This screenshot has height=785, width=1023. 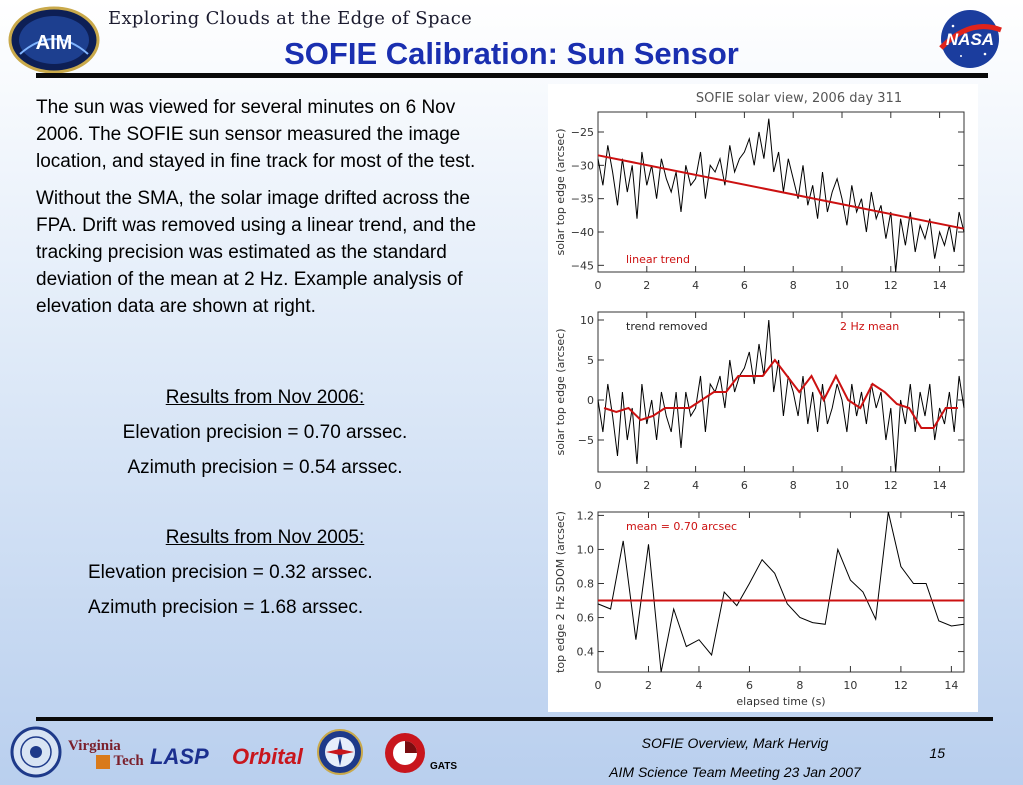 I want to click on virginia-tech-logo-line1: Virginia, so click(x=94, y=746).